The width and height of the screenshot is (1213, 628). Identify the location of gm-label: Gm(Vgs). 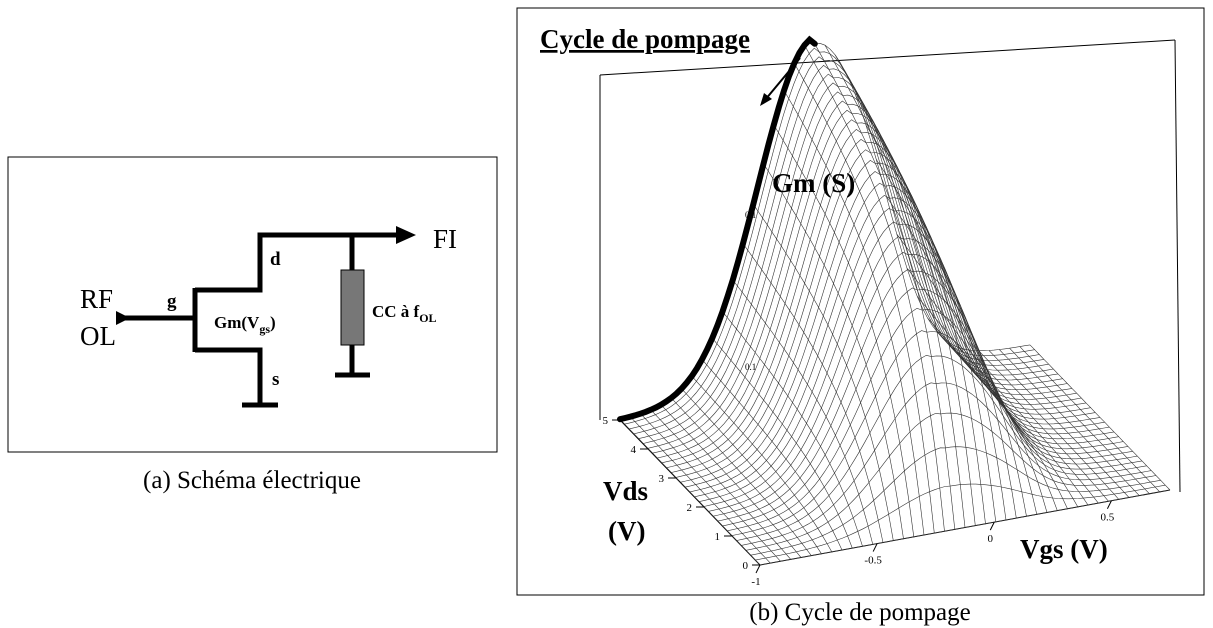
(245, 324).